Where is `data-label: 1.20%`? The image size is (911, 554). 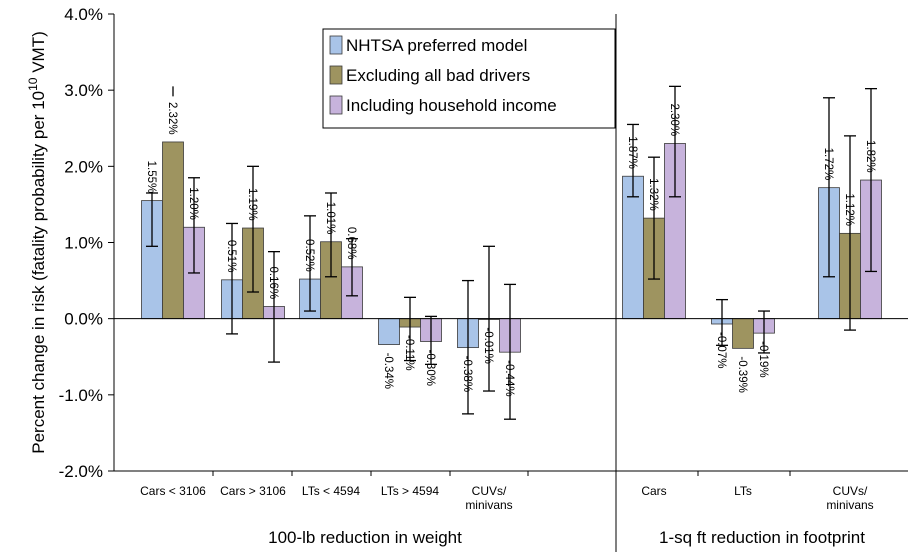
data-label: 1.20% is located at coordinates (193, 203).